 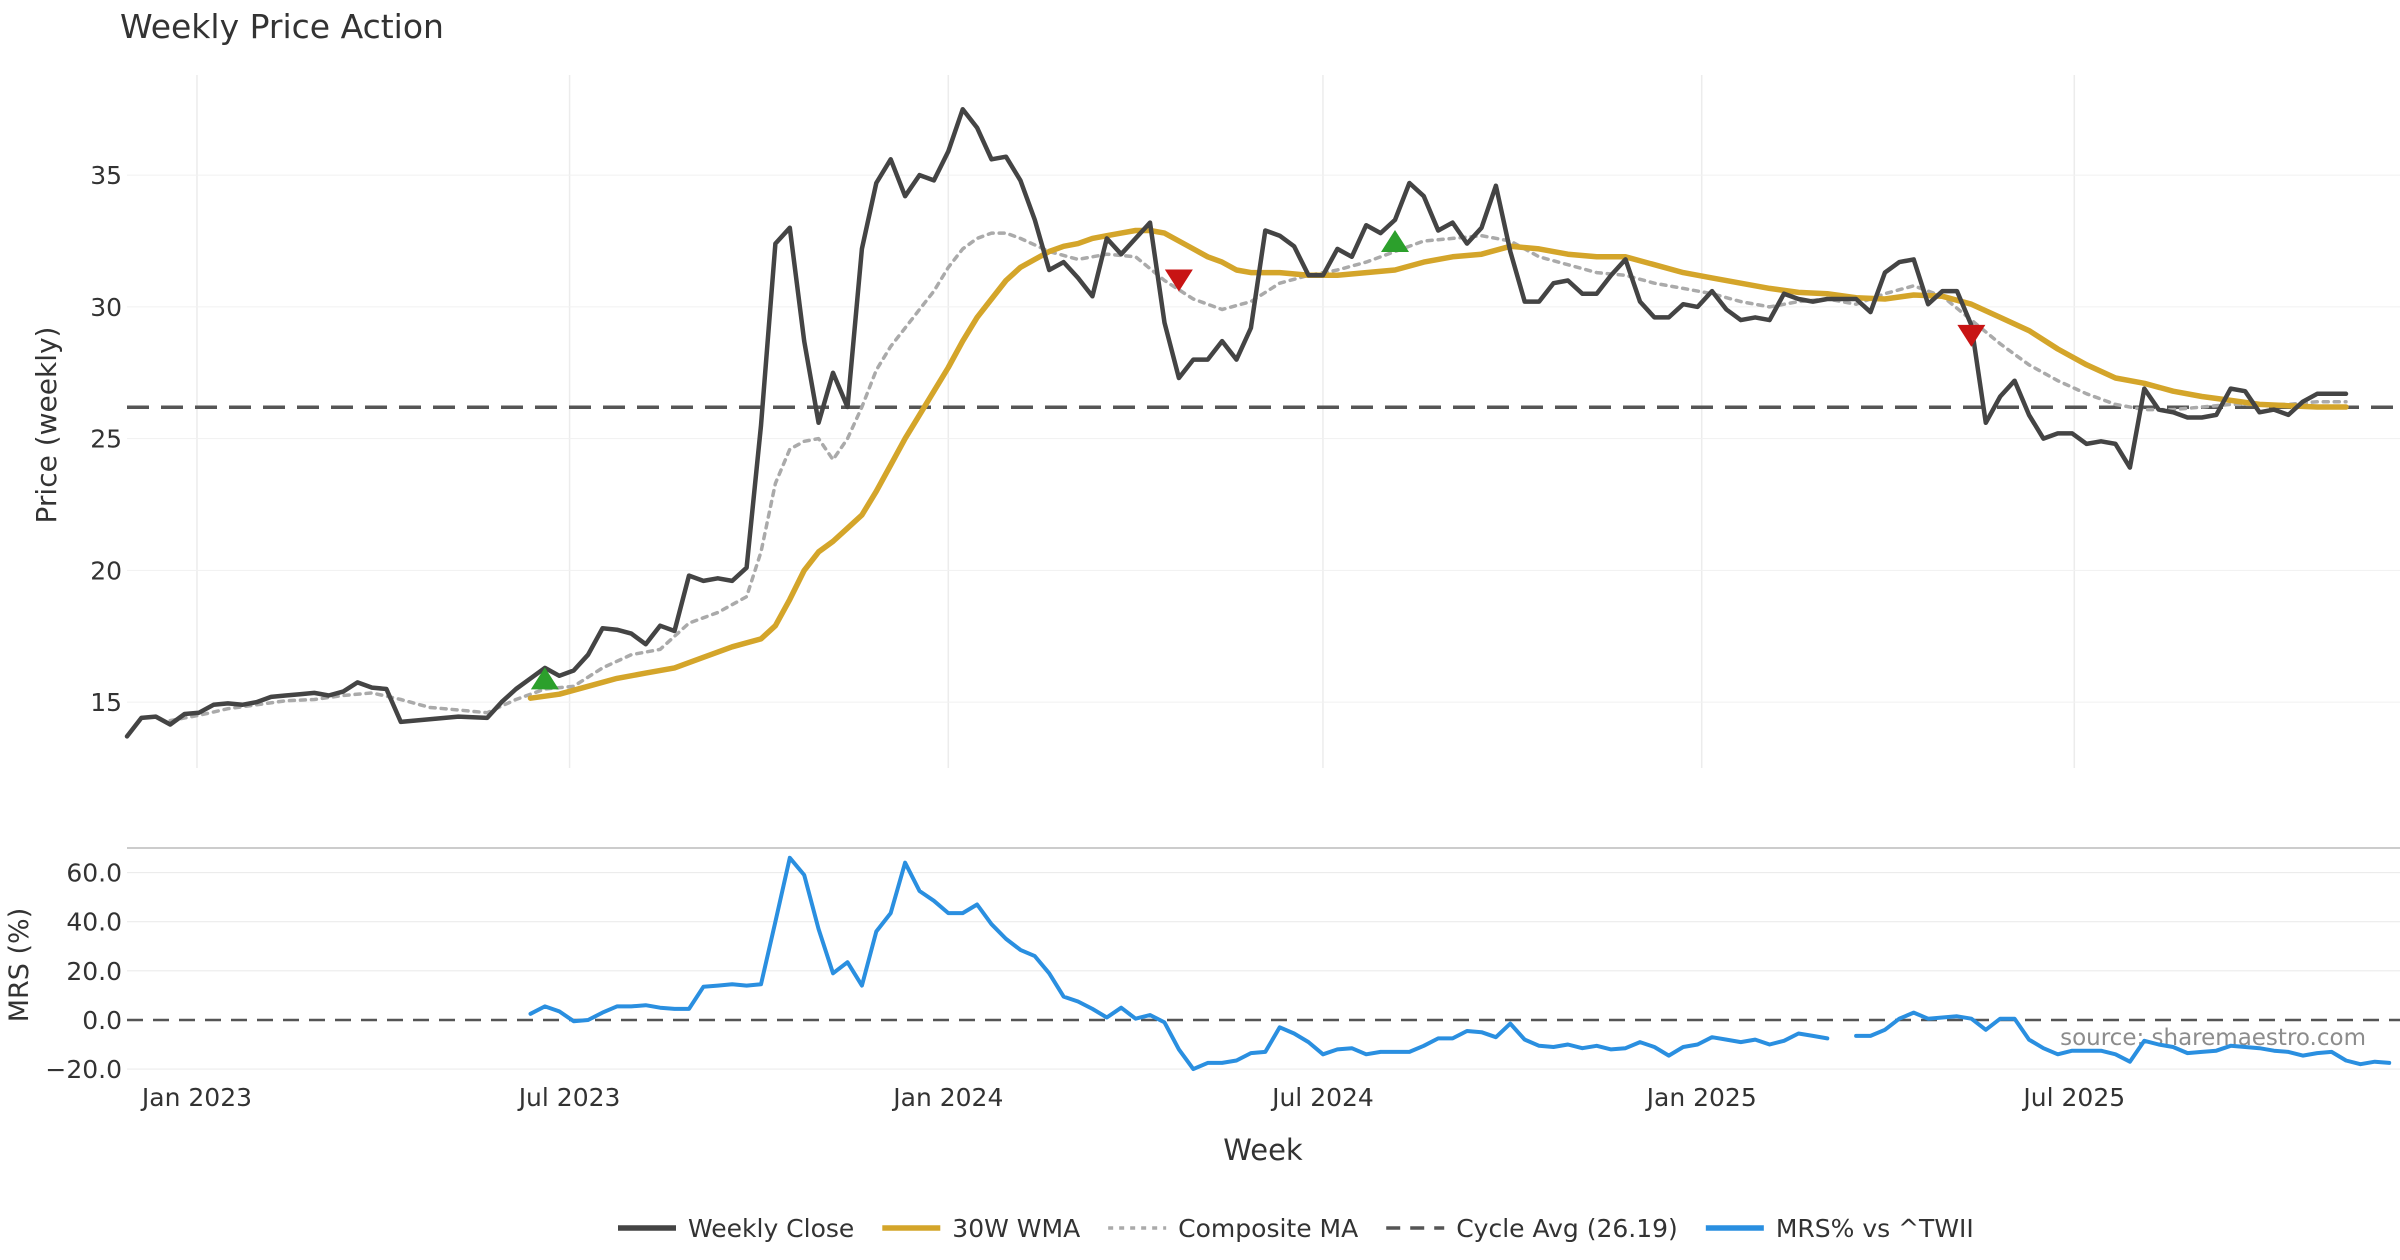 What do you see at coordinates (46, 425) in the screenshot?
I see `price-y-axis-label: Price (weekly)` at bounding box center [46, 425].